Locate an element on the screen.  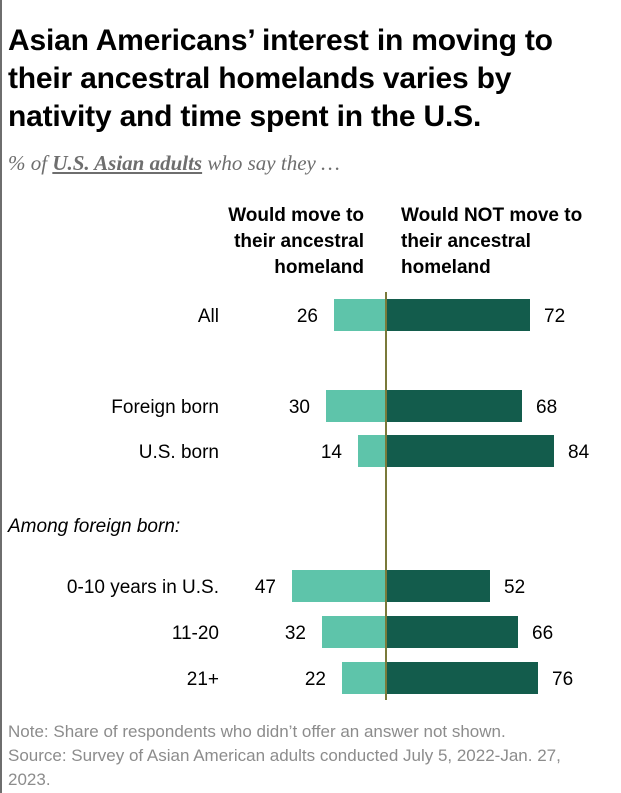
bar-would-not-move-u-s-born is located at coordinates (470, 451).